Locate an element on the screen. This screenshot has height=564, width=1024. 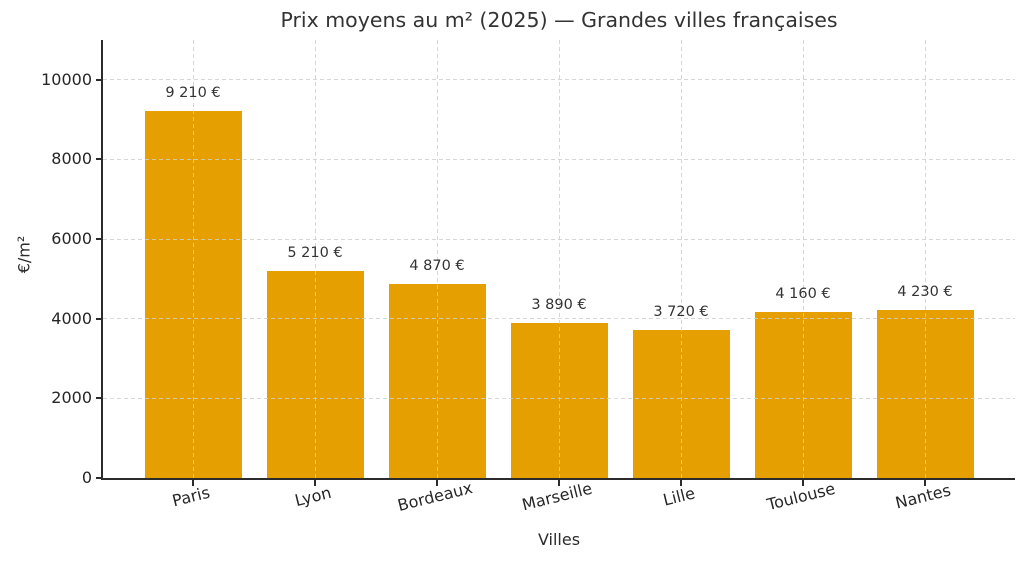
bar-value-label: 3 720 € is located at coordinates (681, 311).